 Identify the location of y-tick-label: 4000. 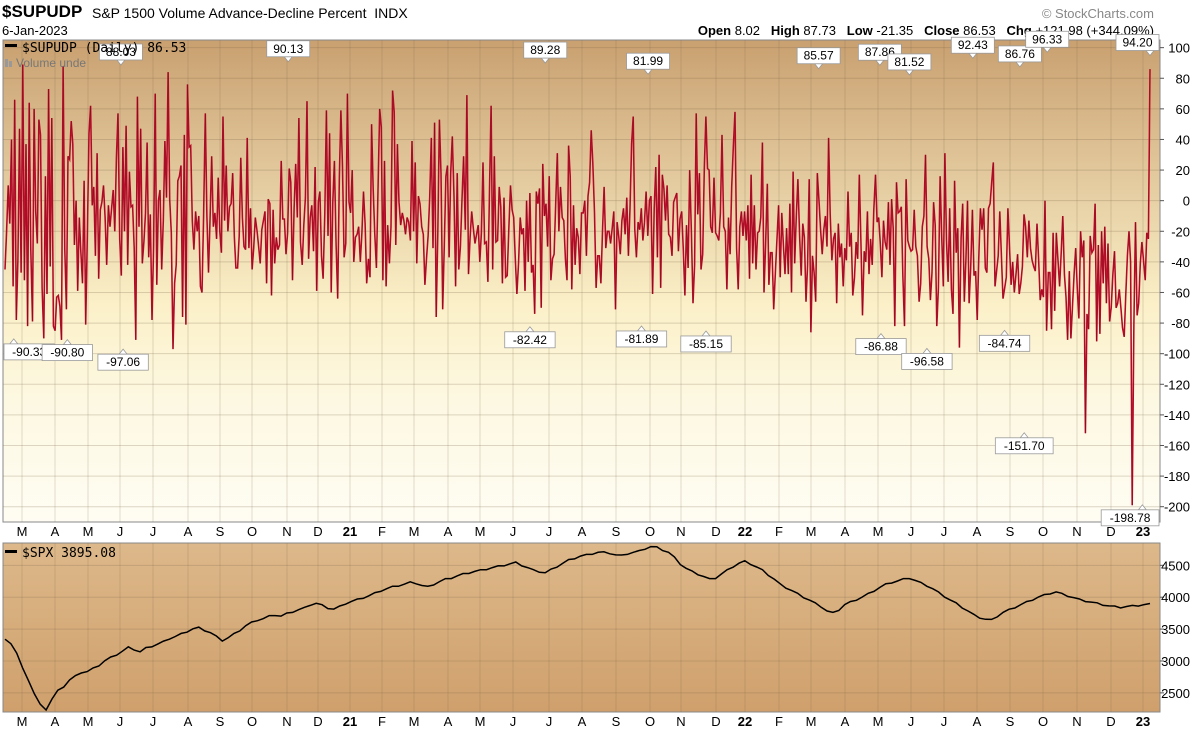
(1175, 597).